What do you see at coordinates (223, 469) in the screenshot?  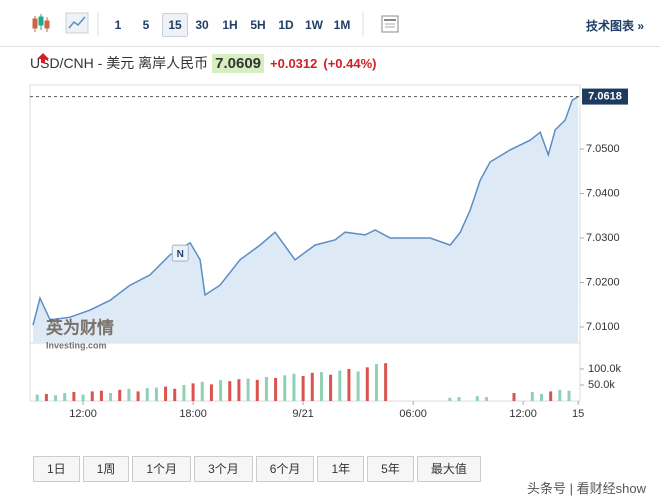 I see `range-button: 3个月` at bounding box center [223, 469].